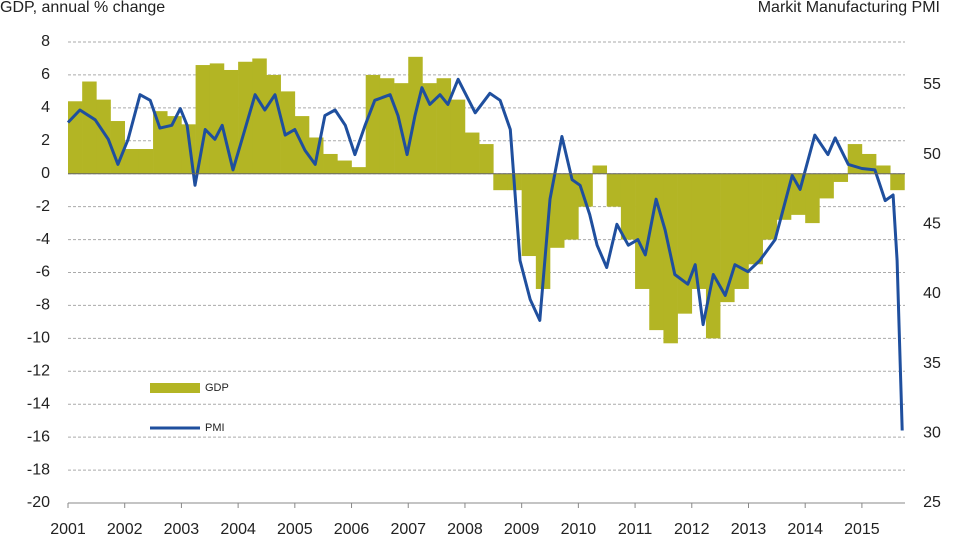 The width and height of the screenshot is (960, 542). Describe the element at coordinates (45, 173) in the screenshot. I see `y-tick-label: 0` at that location.